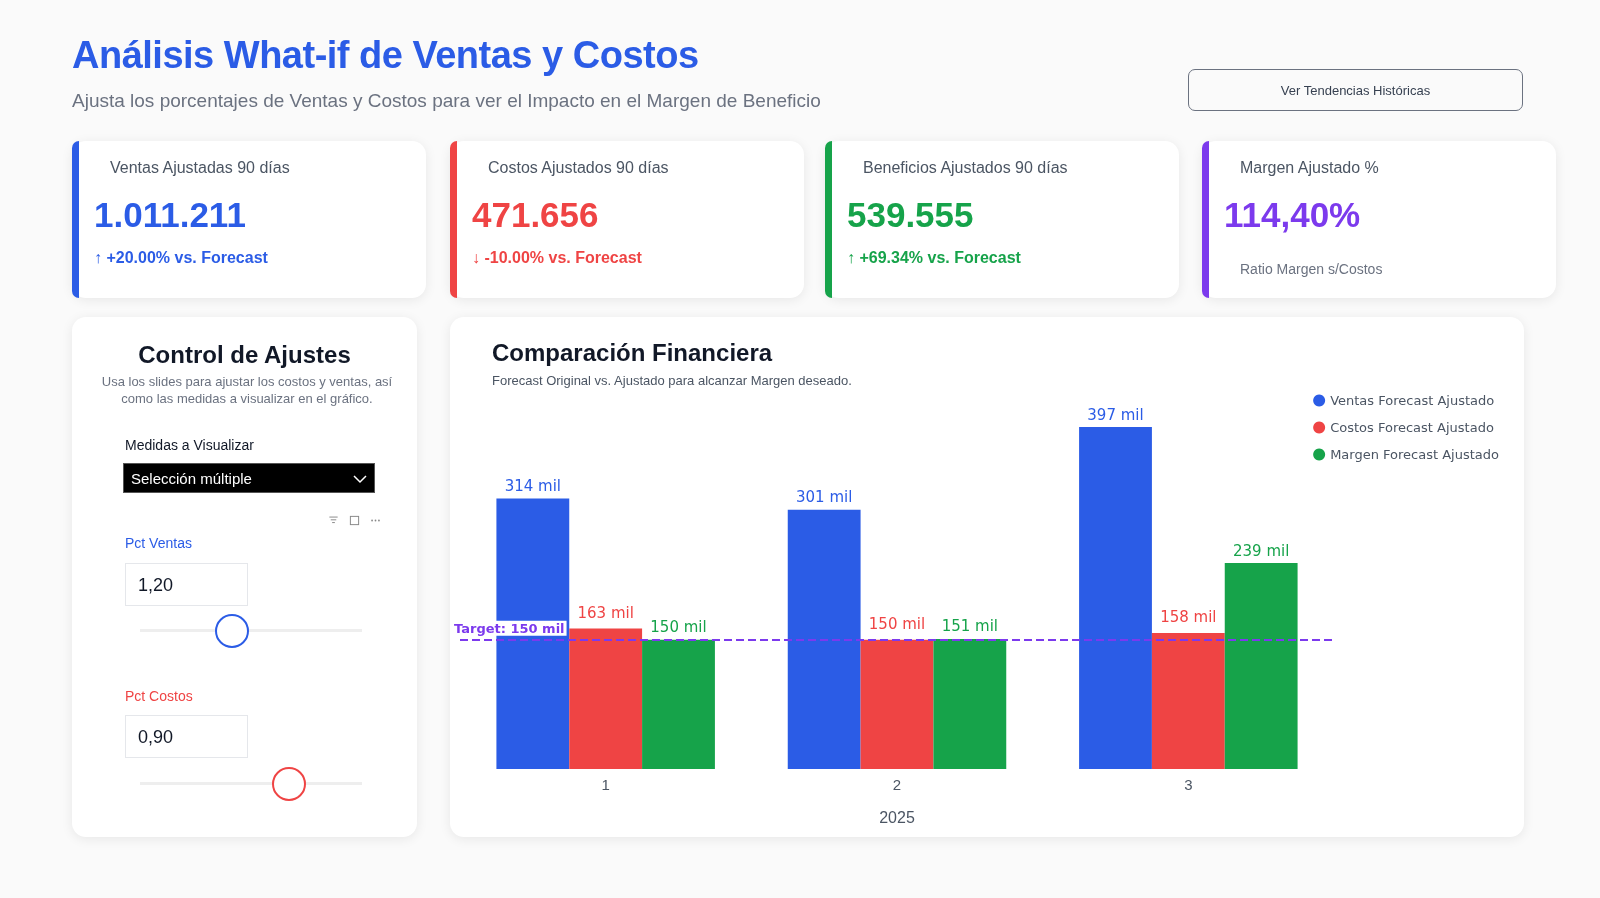 The height and width of the screenshot is (898, 1600). Describe the element at coordinates (910, 215) in the screenshot. I see `text: 539.555` at that location.